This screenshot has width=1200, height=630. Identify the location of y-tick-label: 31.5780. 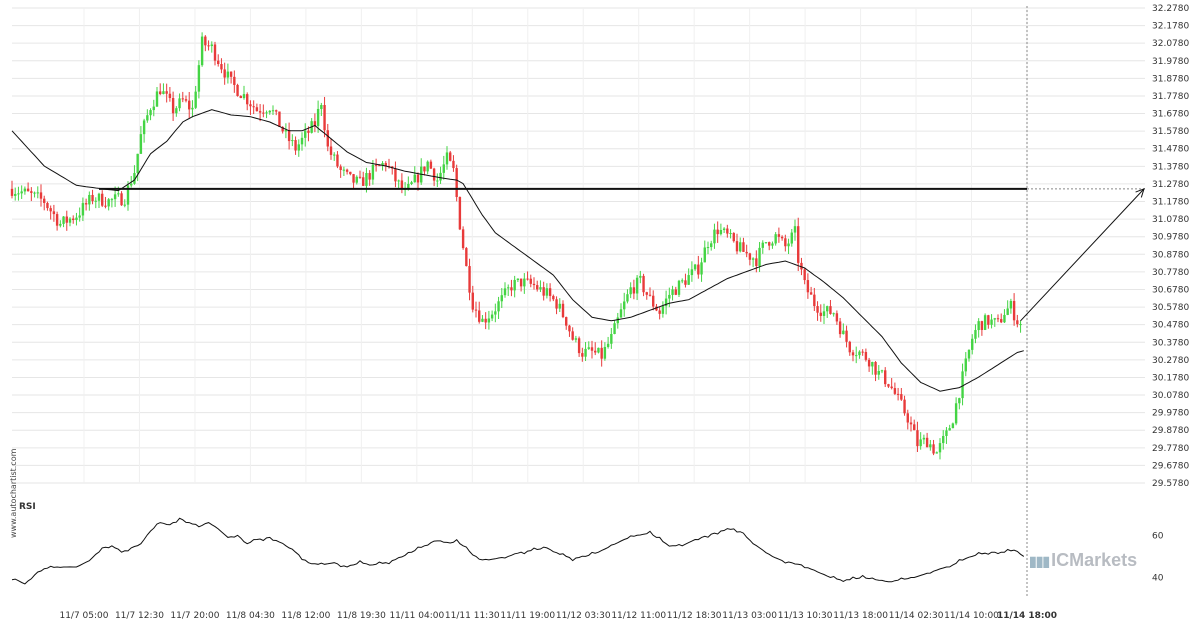
(1170, 132).